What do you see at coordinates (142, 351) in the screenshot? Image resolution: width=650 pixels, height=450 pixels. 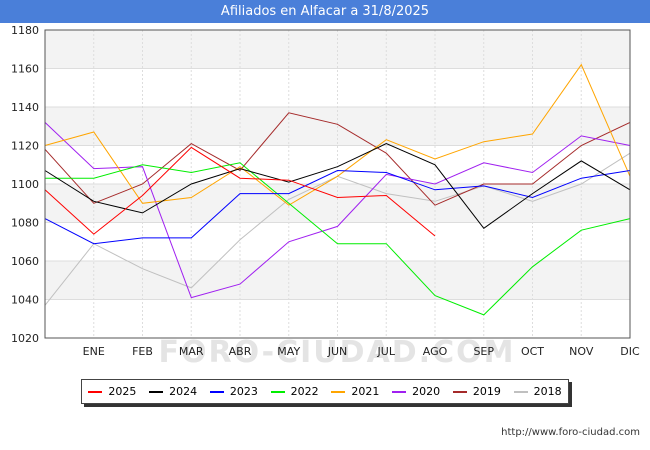 I see `x-tick-label: FEB` at bounding box center [142, 351].